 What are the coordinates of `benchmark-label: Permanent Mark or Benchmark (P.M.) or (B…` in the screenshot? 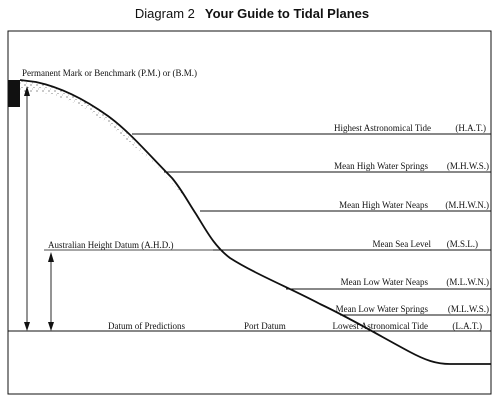 It's located at (109, 73).